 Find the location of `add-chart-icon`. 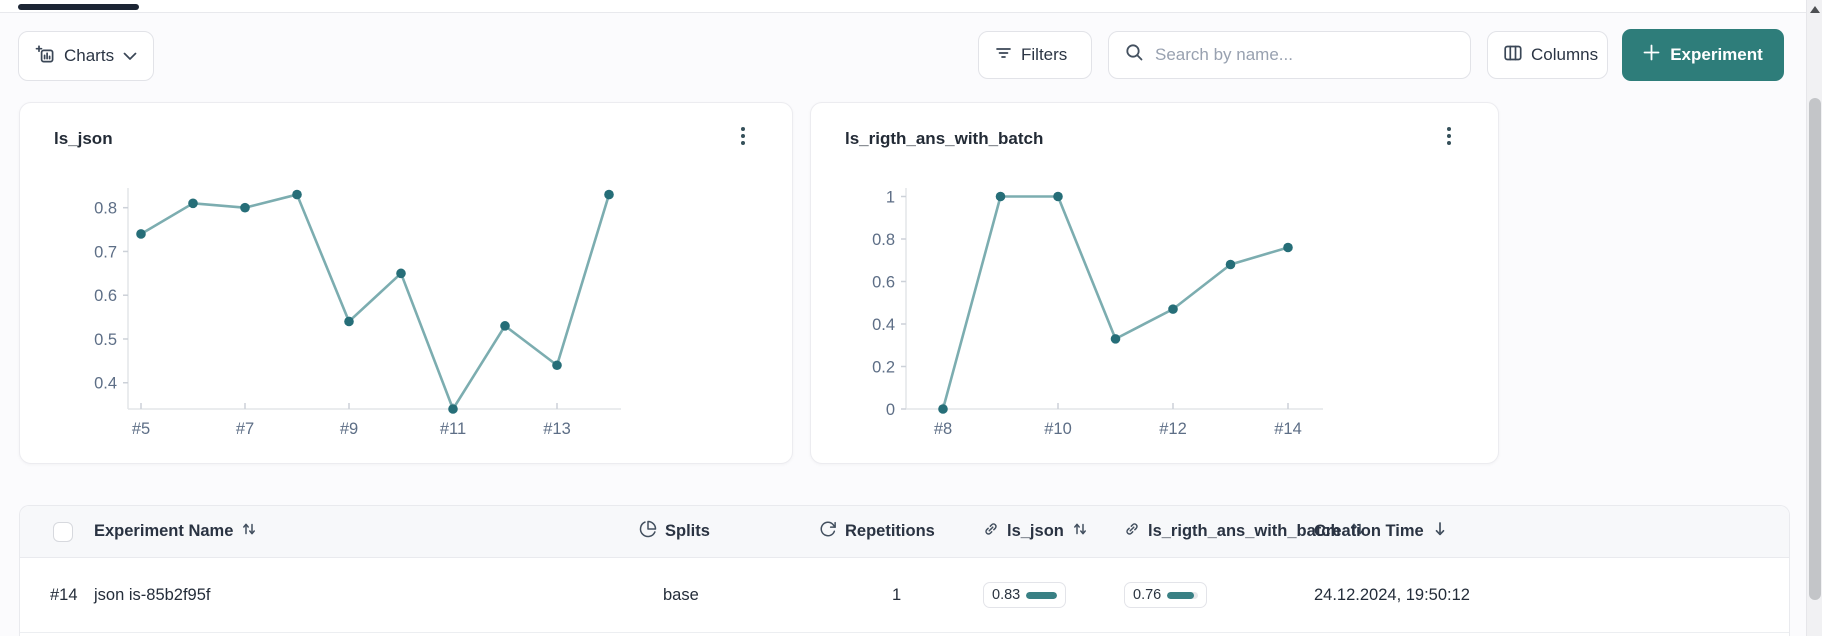

add-chart-icon is located at coordinates (45, 56).